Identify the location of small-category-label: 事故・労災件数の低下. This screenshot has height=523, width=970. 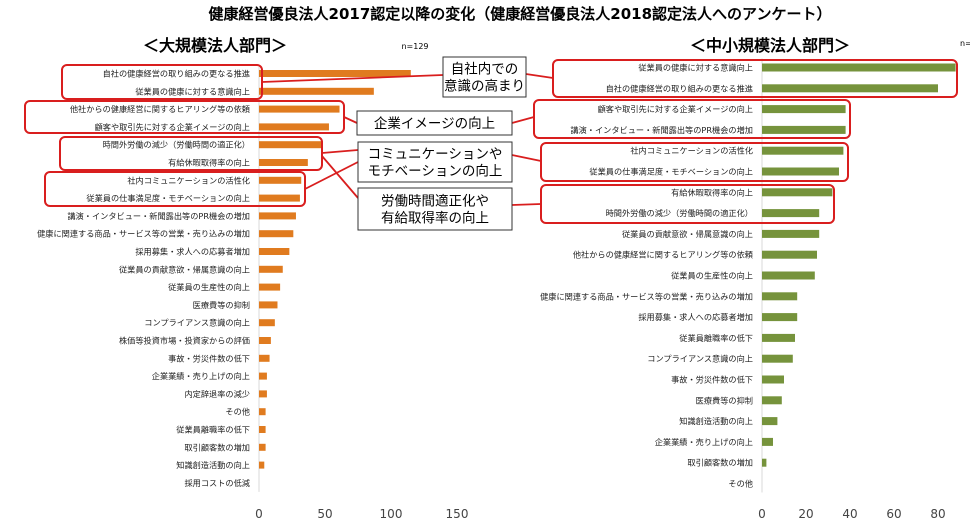
(712, 380).